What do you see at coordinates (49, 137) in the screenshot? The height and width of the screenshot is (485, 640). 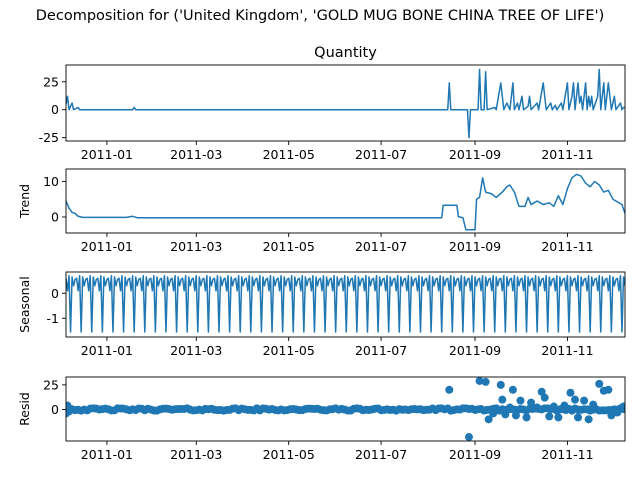 I see `y-tick-label: -25` at bounding box center [49, 137].